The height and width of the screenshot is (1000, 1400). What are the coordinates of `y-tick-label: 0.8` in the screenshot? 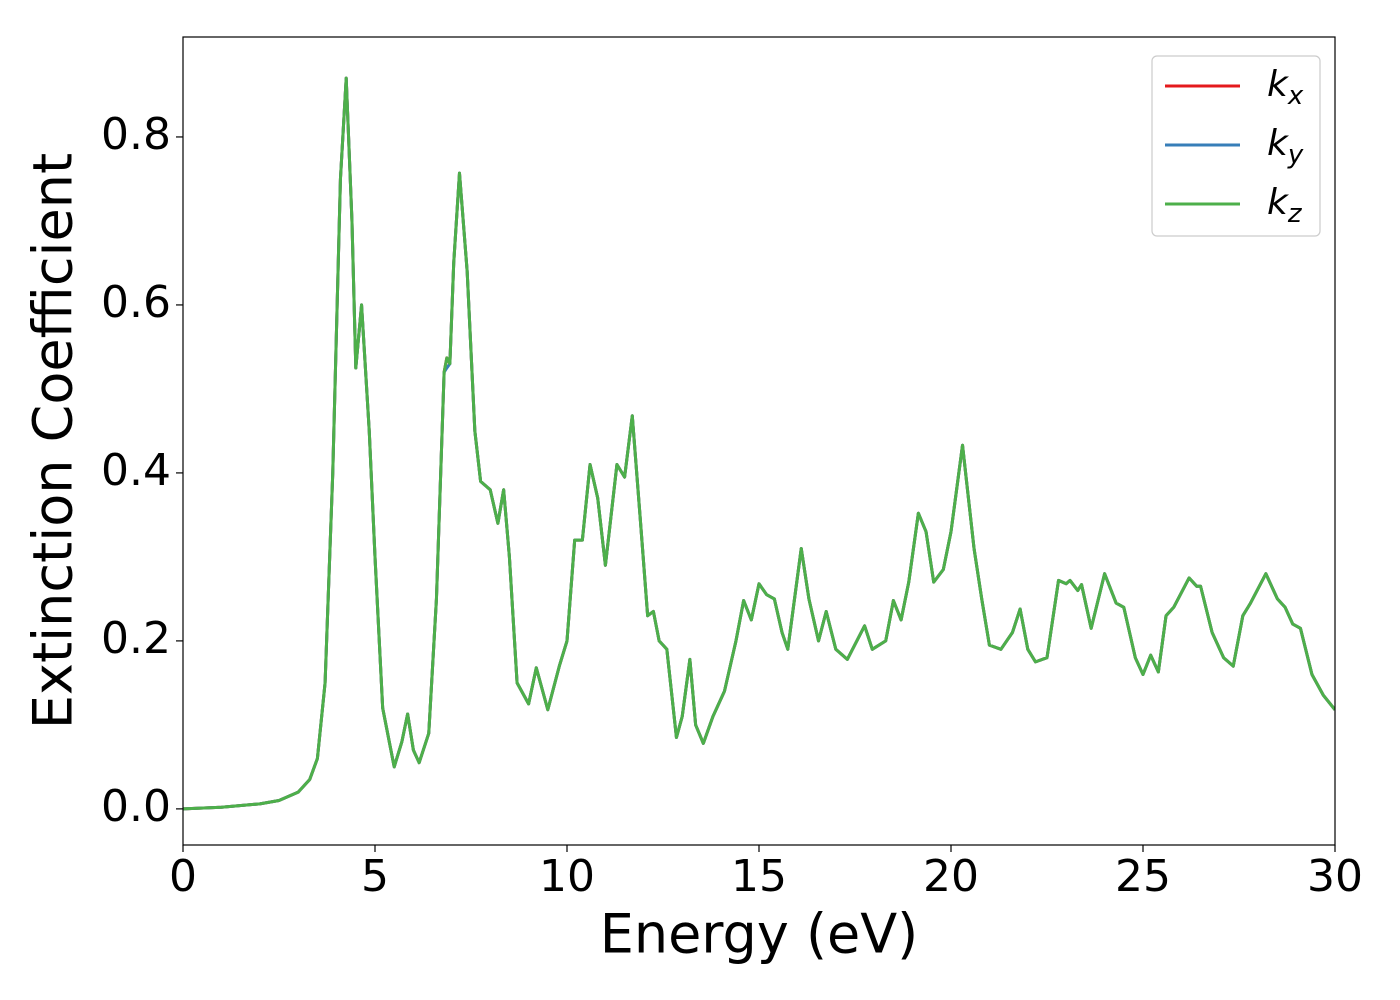 It's located at (136, 134).